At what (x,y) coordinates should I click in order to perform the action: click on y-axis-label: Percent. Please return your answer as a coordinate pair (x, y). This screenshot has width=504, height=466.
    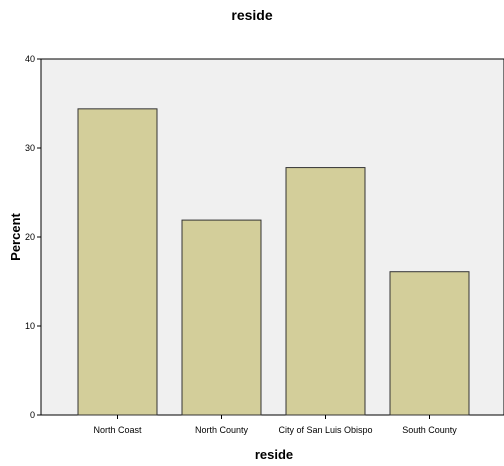
    Looking at the image, I should click on (15, 236).